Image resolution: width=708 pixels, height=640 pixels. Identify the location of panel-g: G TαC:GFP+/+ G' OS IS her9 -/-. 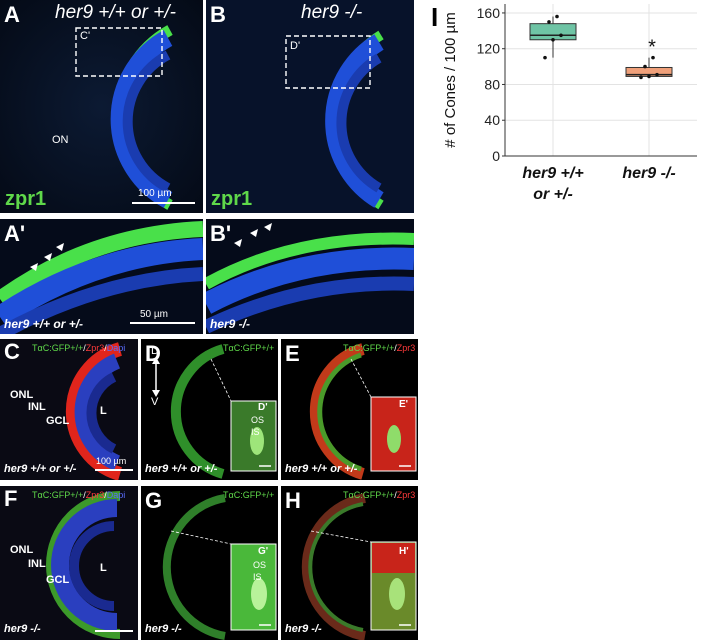
(209, 563).